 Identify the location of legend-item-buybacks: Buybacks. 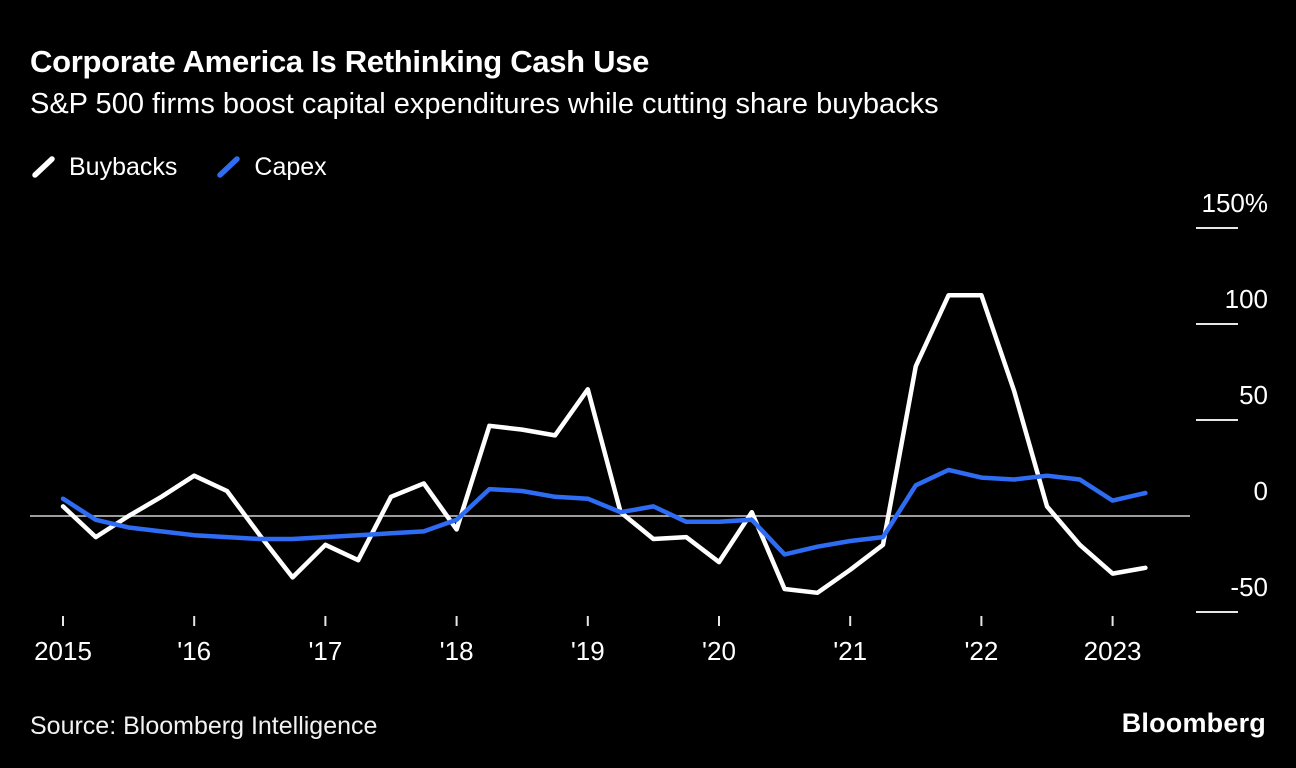
(103, 167).